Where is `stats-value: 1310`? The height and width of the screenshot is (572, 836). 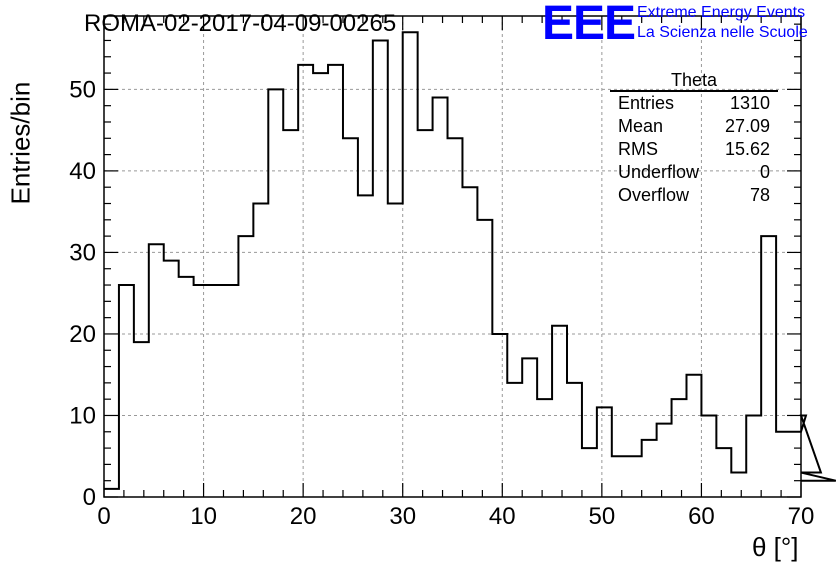 stats-value: 1310 is located at coordinates (749, 103).